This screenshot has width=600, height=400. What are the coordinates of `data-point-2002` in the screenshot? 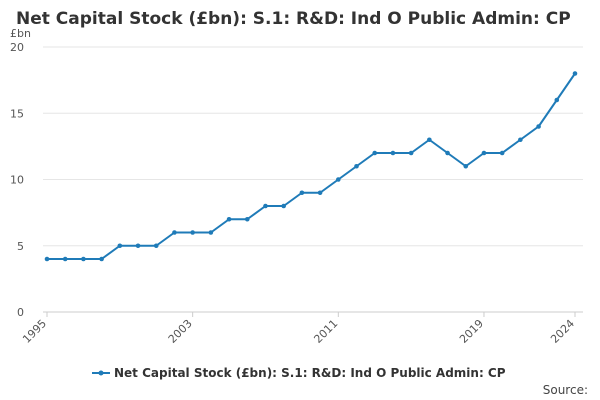 It's located at (174, 232).